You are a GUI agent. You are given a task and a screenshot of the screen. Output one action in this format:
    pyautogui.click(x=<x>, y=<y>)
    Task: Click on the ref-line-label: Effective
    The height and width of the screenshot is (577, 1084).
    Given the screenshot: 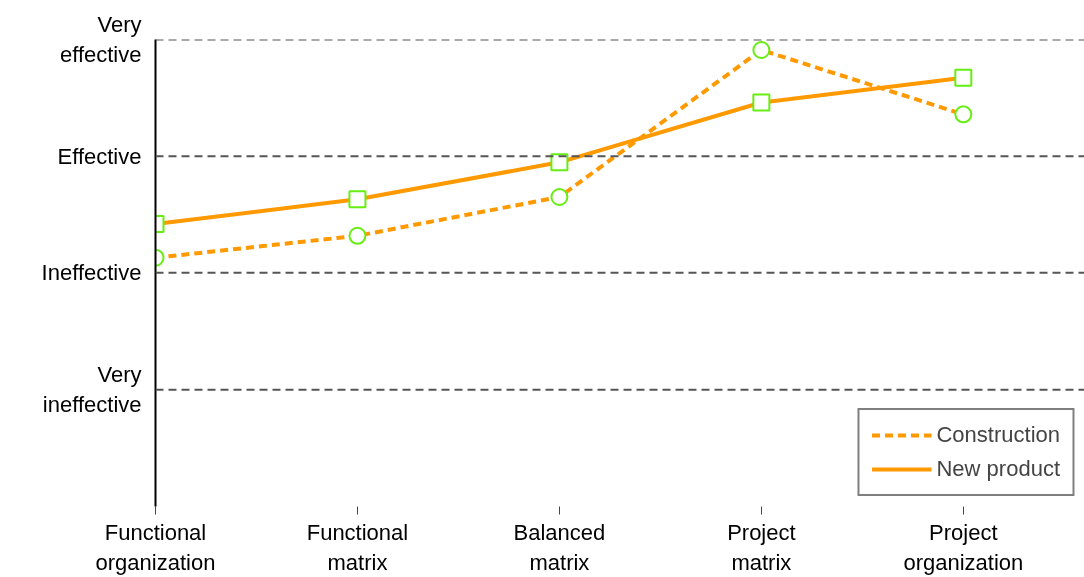 What is the action you would take?
    pyautogui.click(x=99, y=156)
    